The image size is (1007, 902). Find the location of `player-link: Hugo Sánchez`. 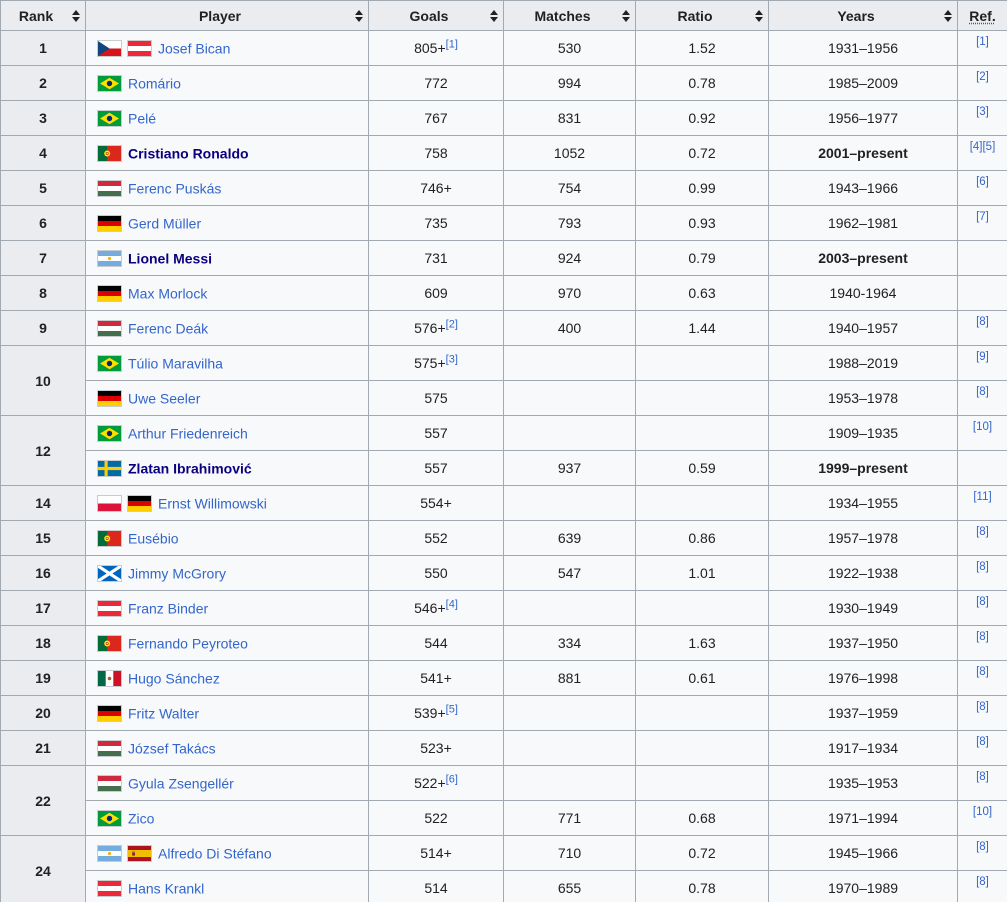

player-link: Hugo Sánchez is located at coordinates (174, 678).